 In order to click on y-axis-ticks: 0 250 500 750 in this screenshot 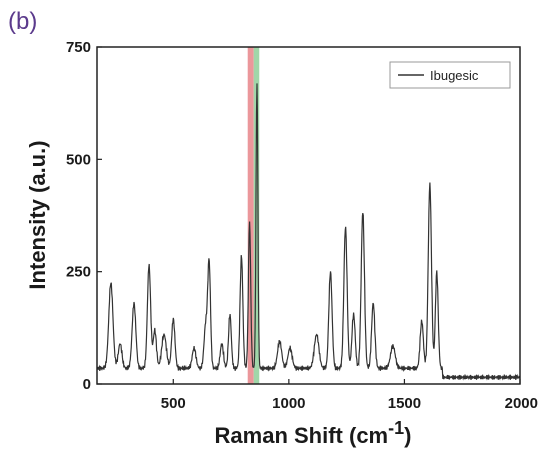, I will do `click(84, 216)`.